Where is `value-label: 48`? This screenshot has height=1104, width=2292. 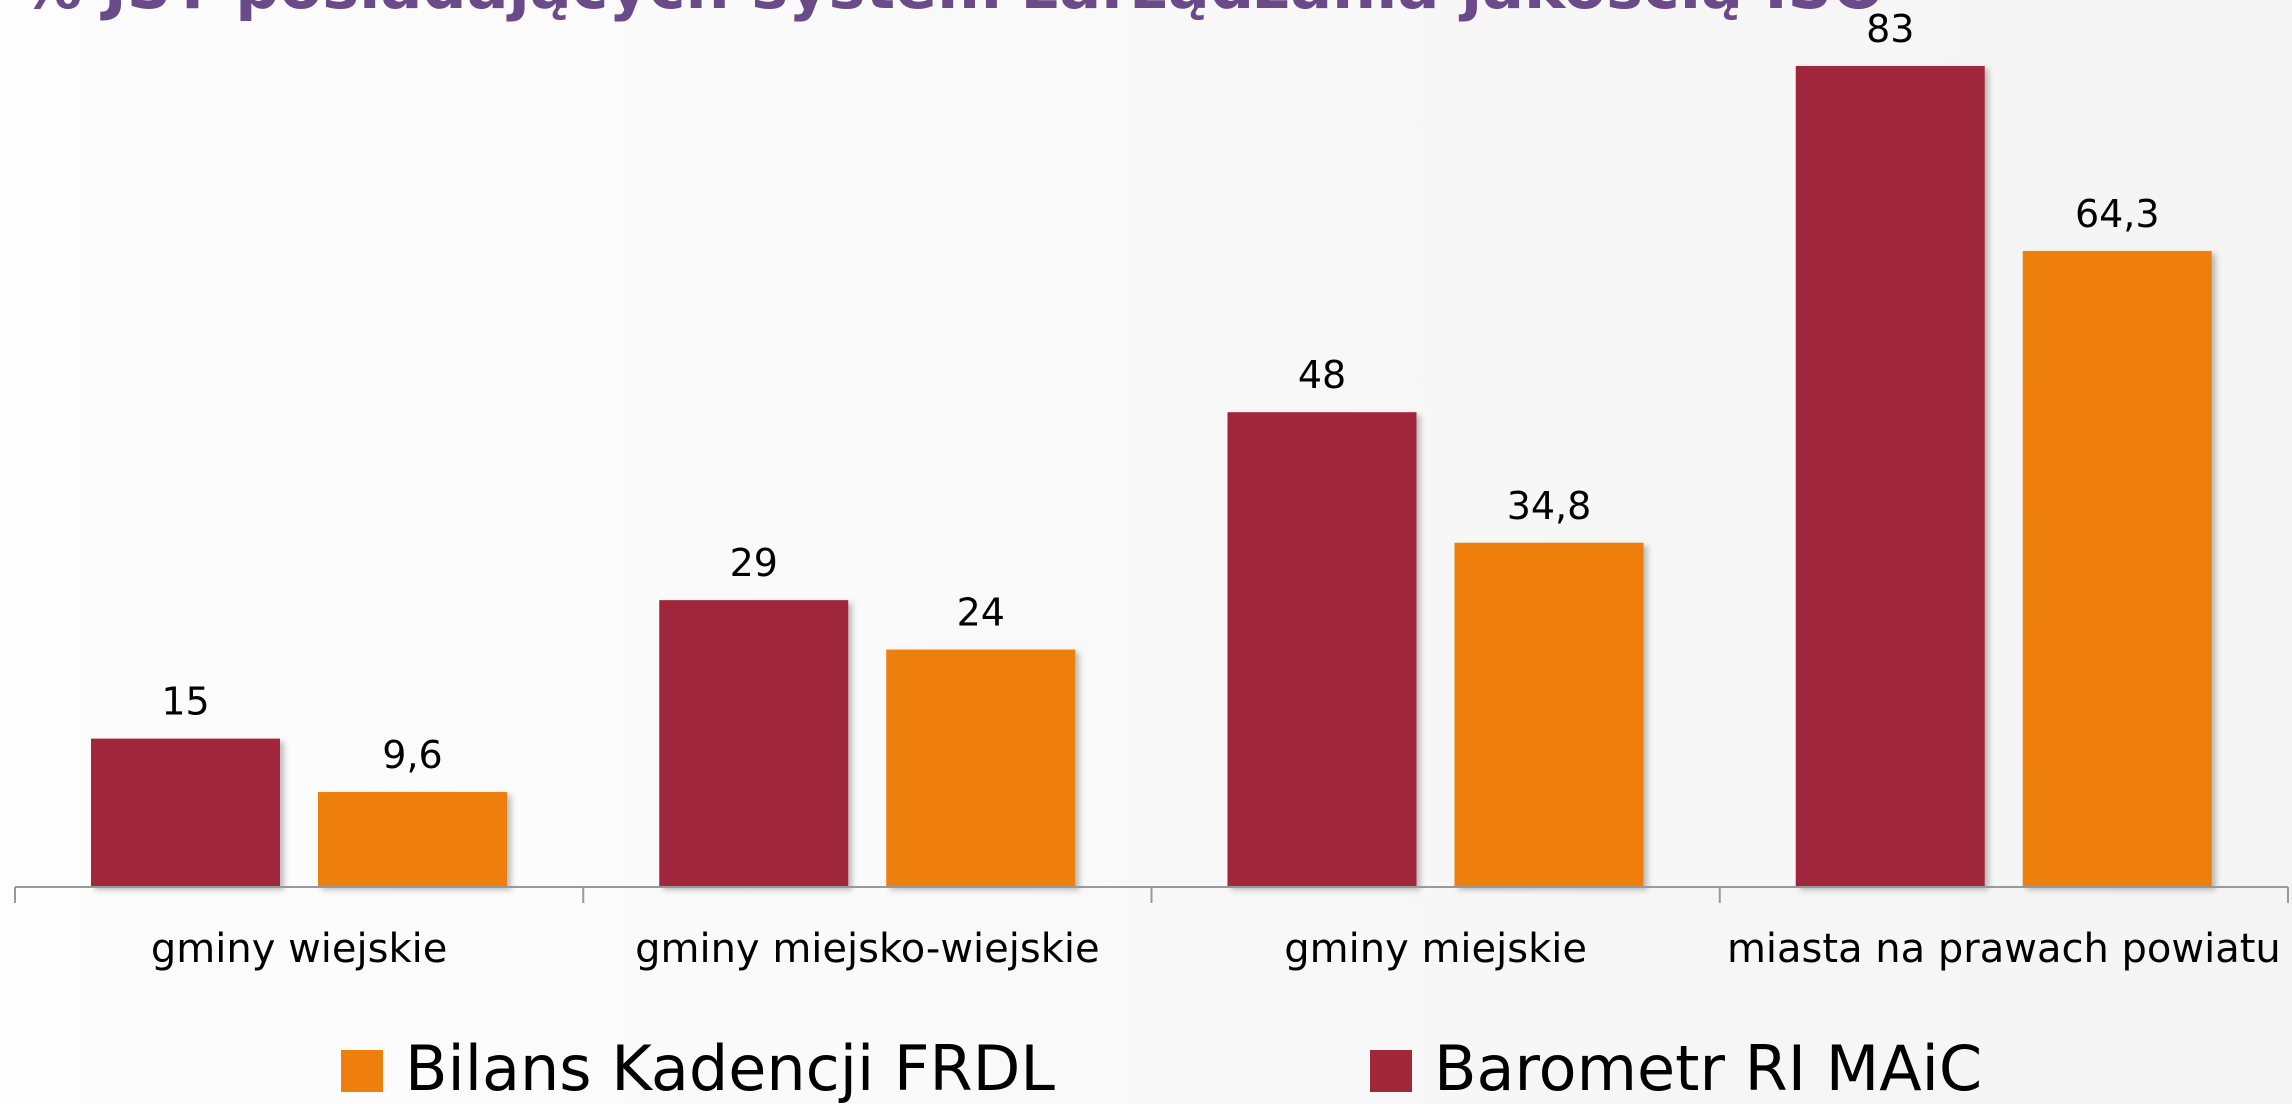
value-label: 48 is located at coordinates (1322, 375).